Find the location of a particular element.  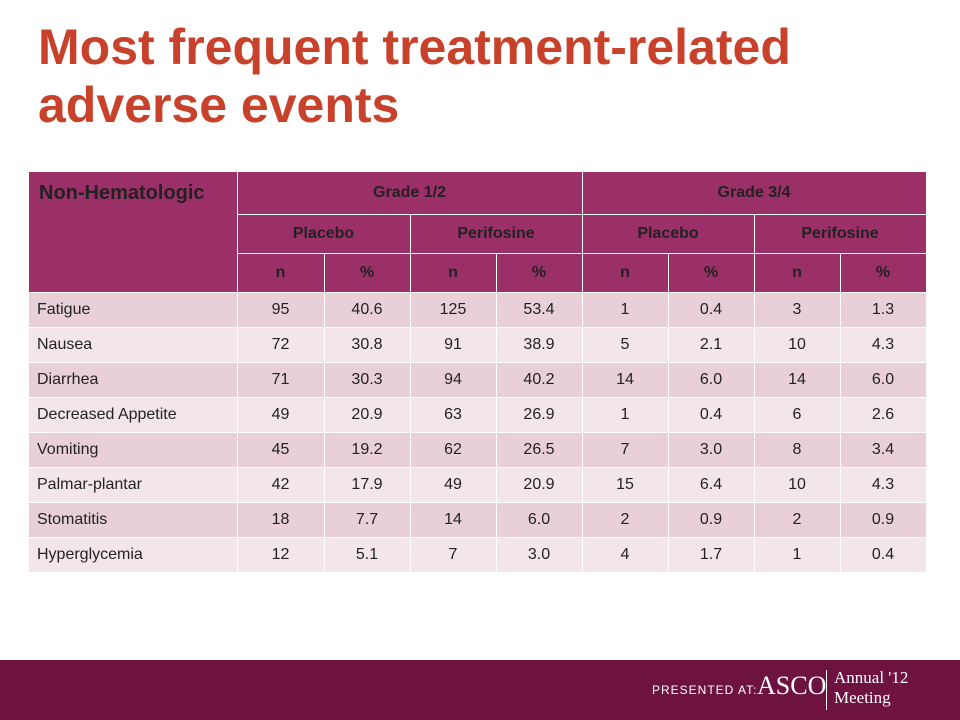

logo-divider is located at coordinates (826, 690).